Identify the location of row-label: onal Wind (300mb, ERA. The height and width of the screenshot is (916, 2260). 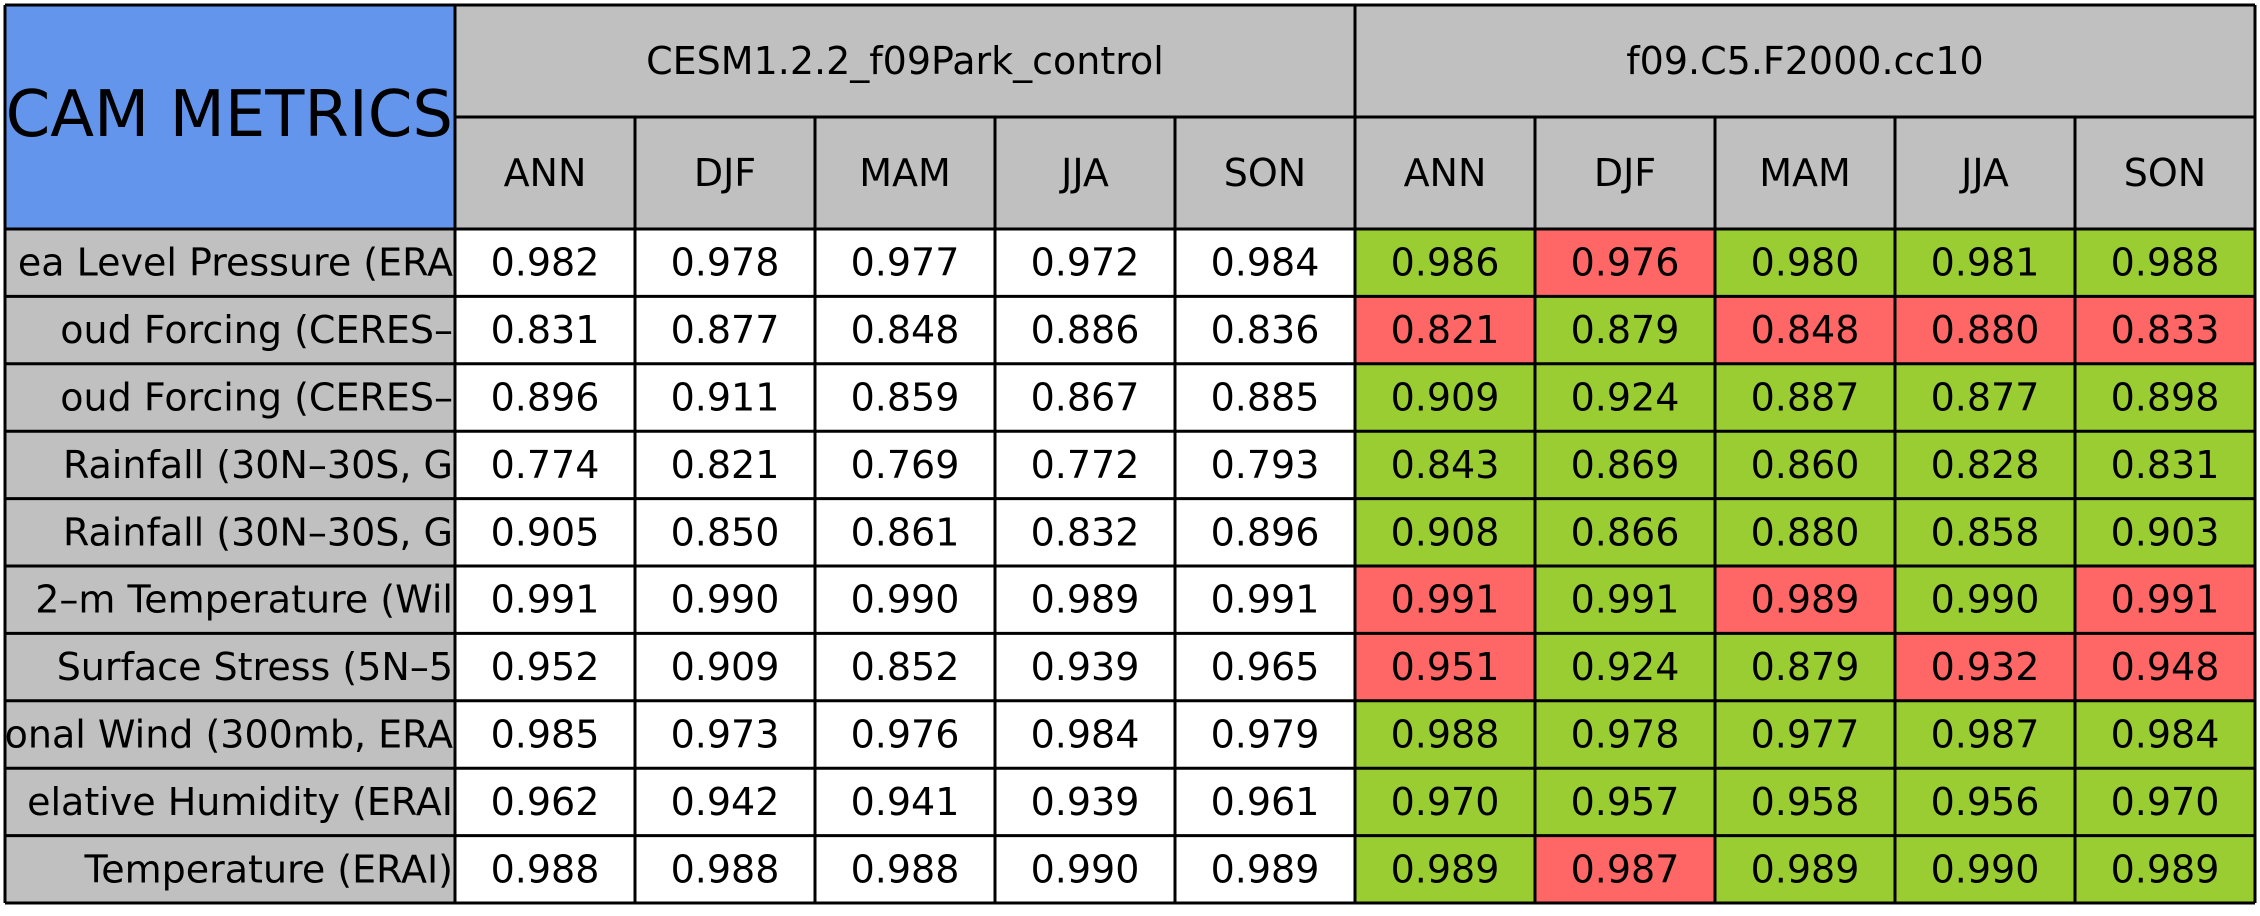
(229, 735).